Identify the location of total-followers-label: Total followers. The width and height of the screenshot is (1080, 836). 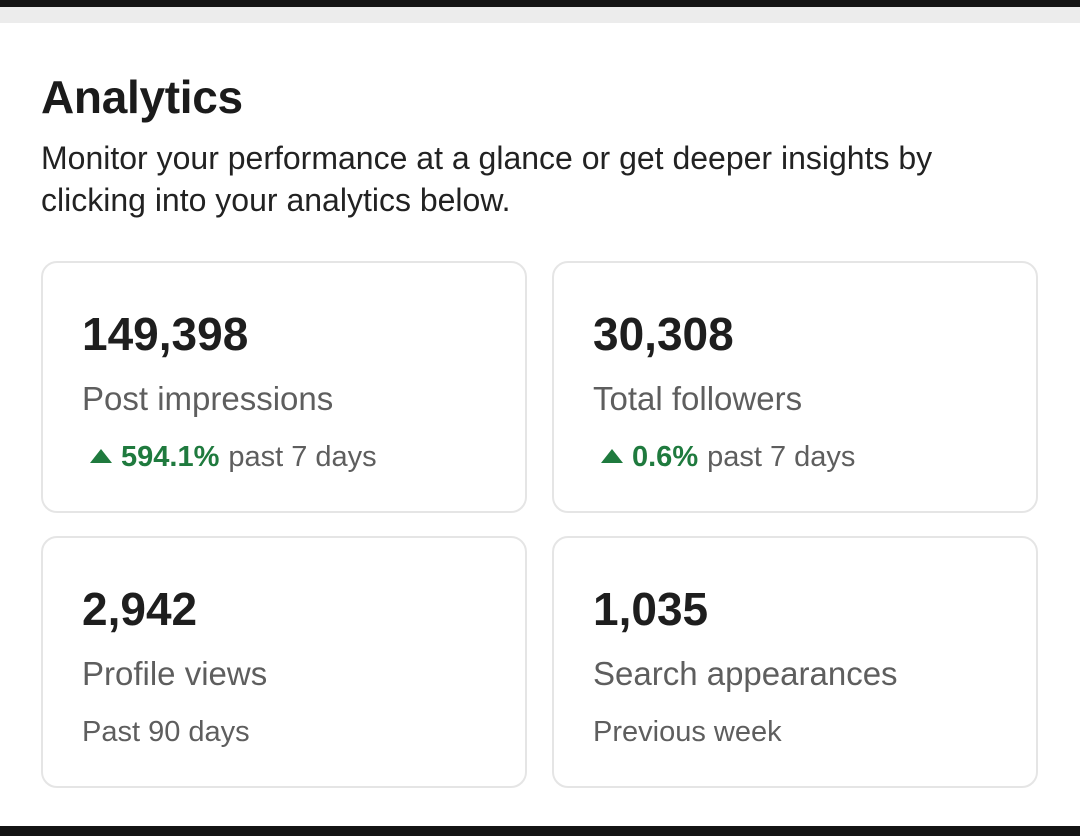
(698, 398).